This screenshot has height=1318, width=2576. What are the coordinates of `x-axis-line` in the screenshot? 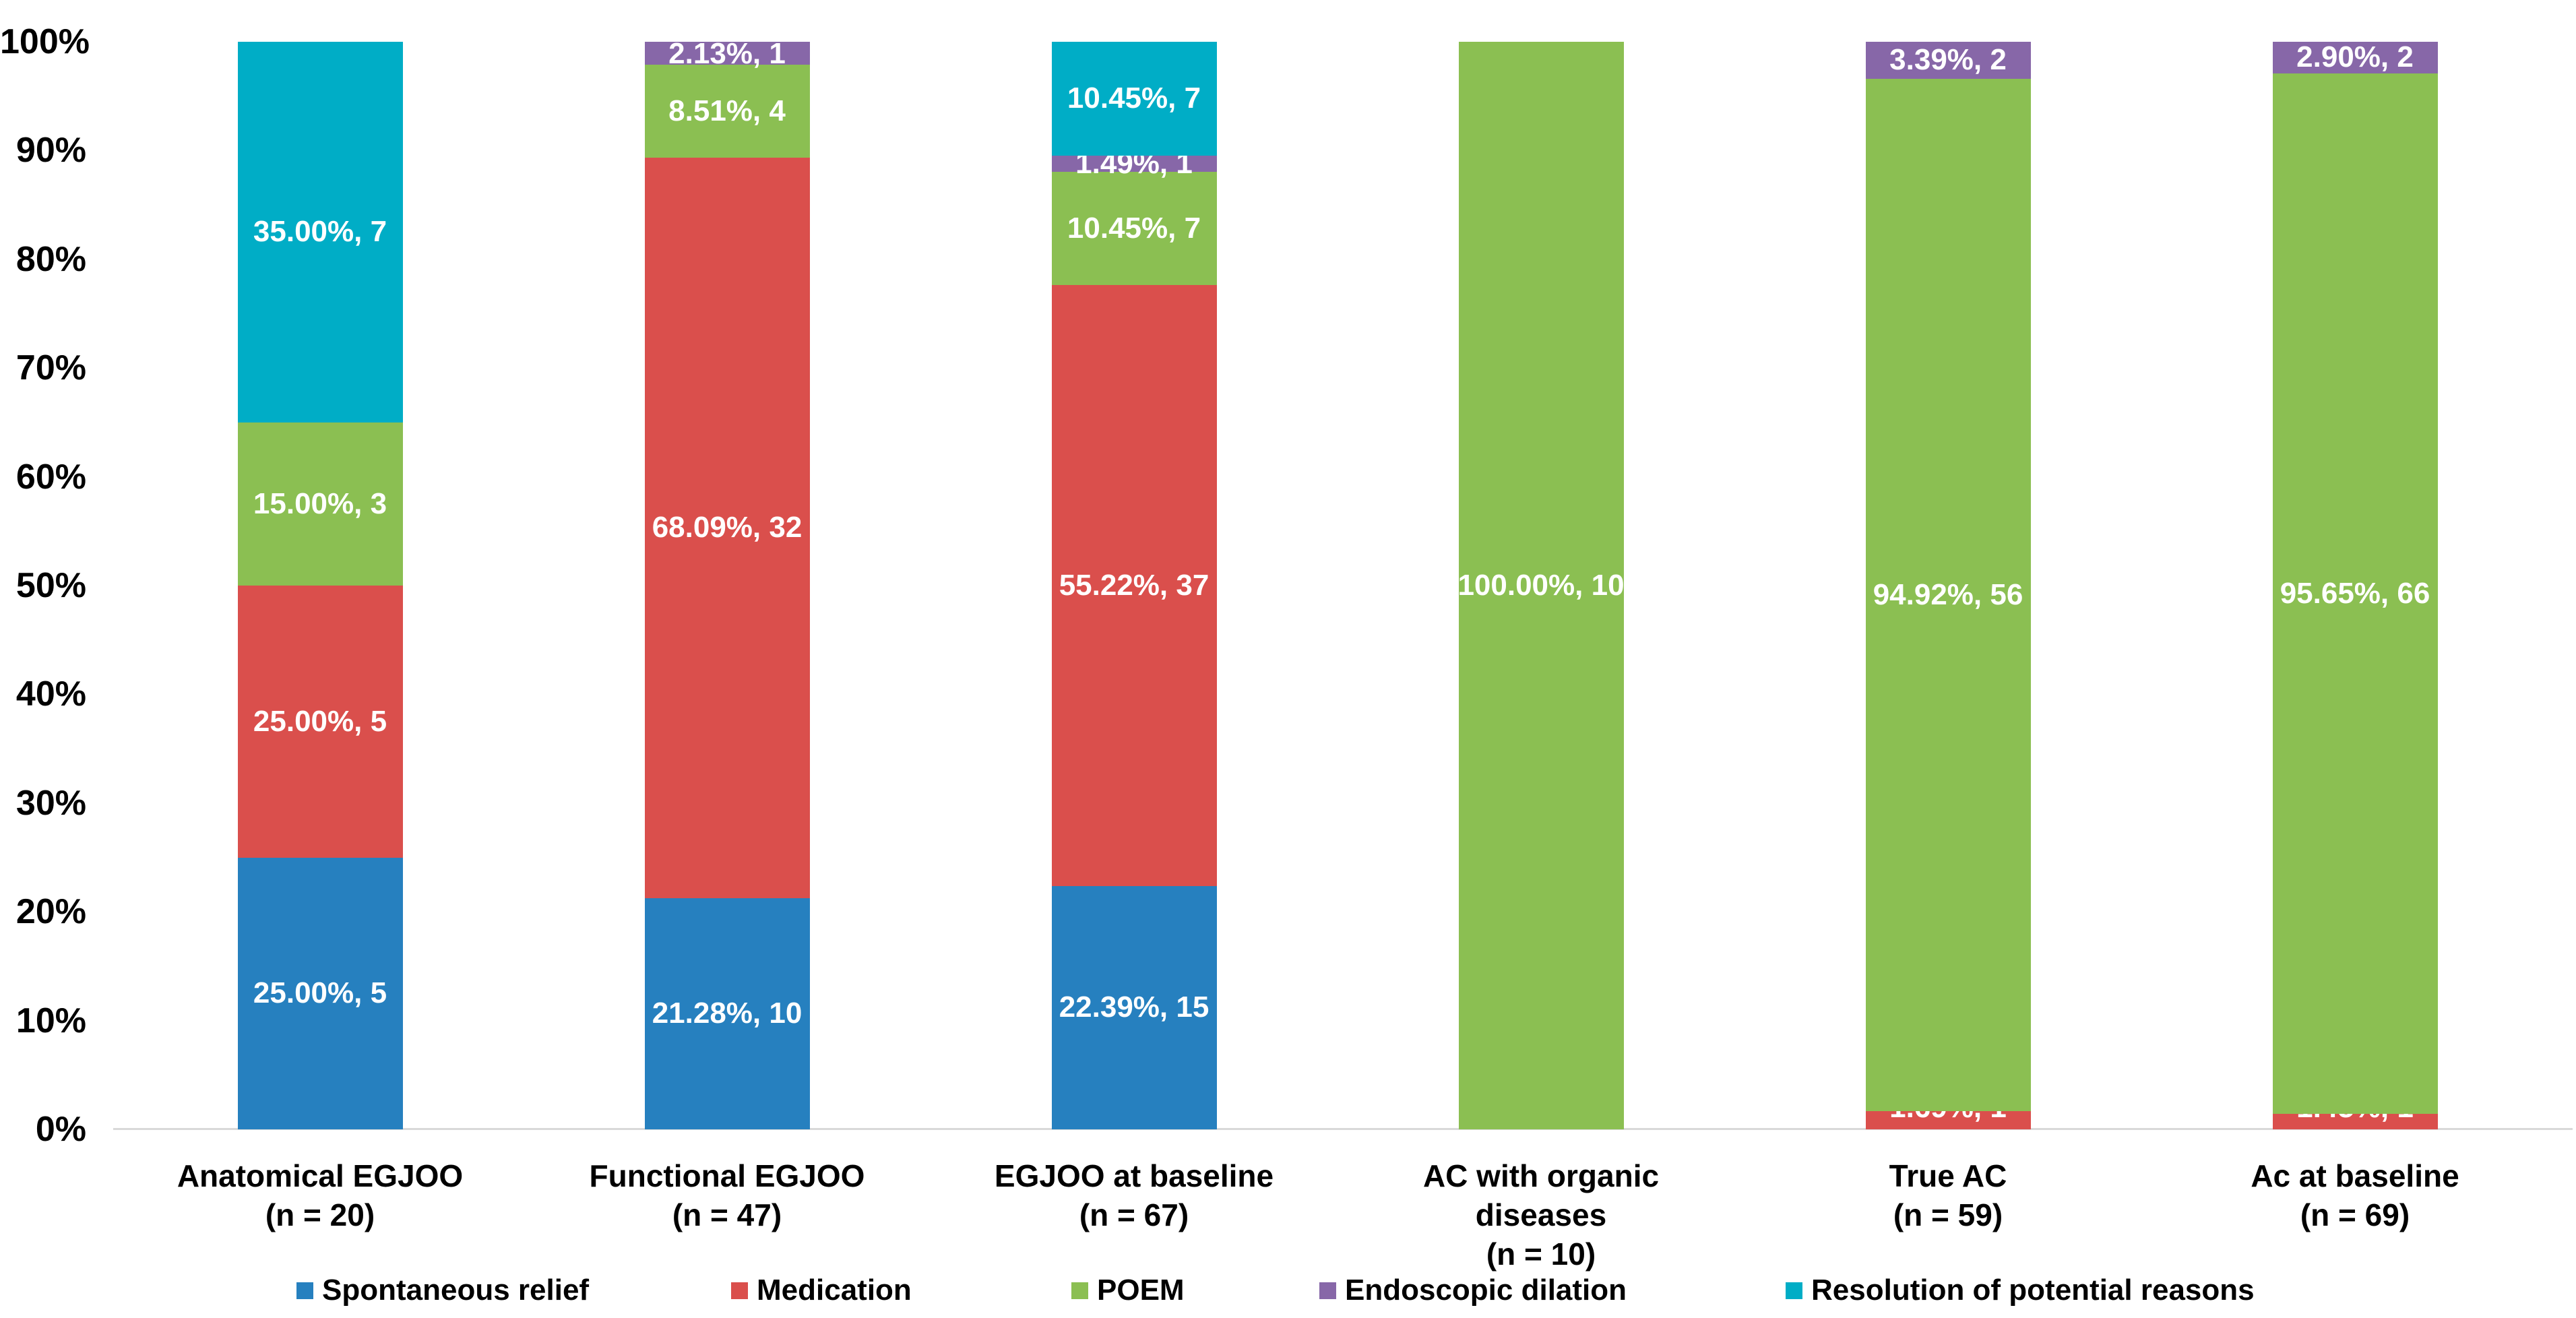 It's located at (1343, 1129).